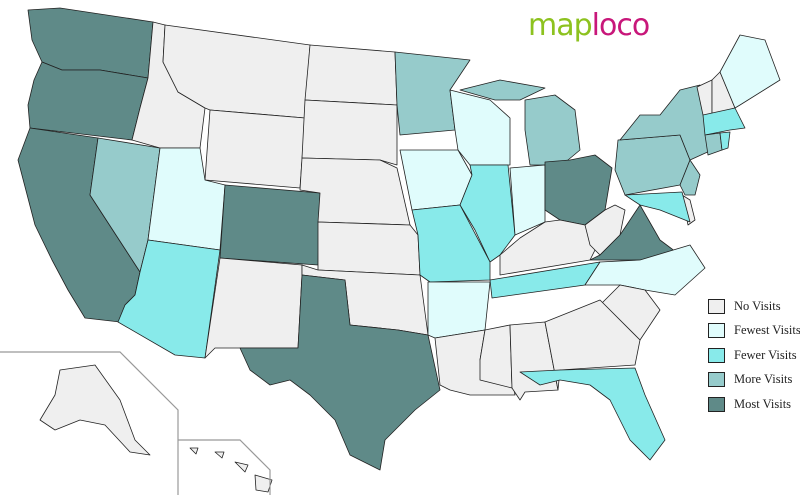  Describe the element at coordinates (340, 372) in the screenshot. I see `state-tx` at that location.